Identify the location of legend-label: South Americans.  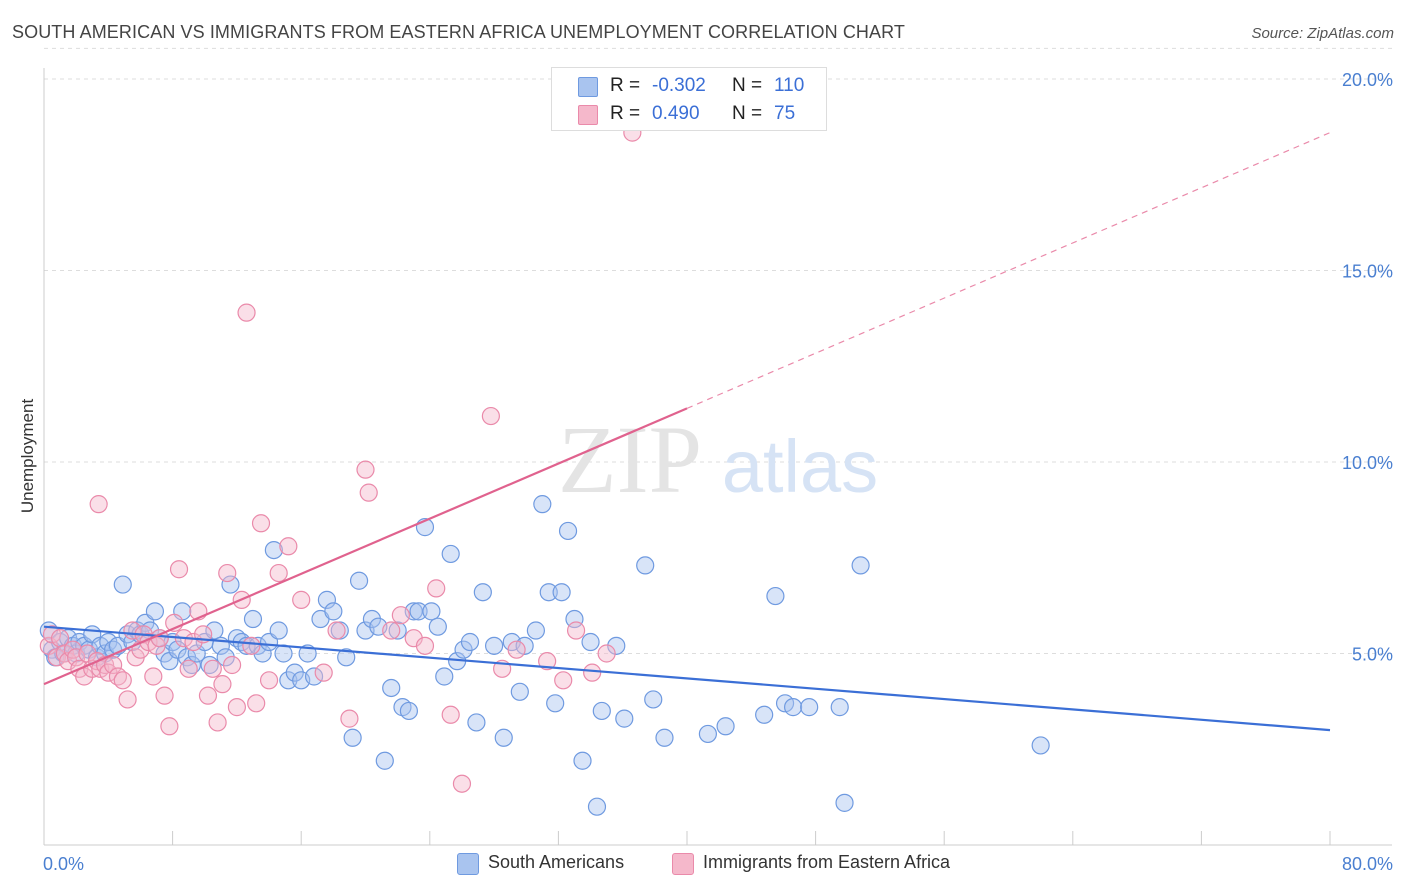
(556, 862).